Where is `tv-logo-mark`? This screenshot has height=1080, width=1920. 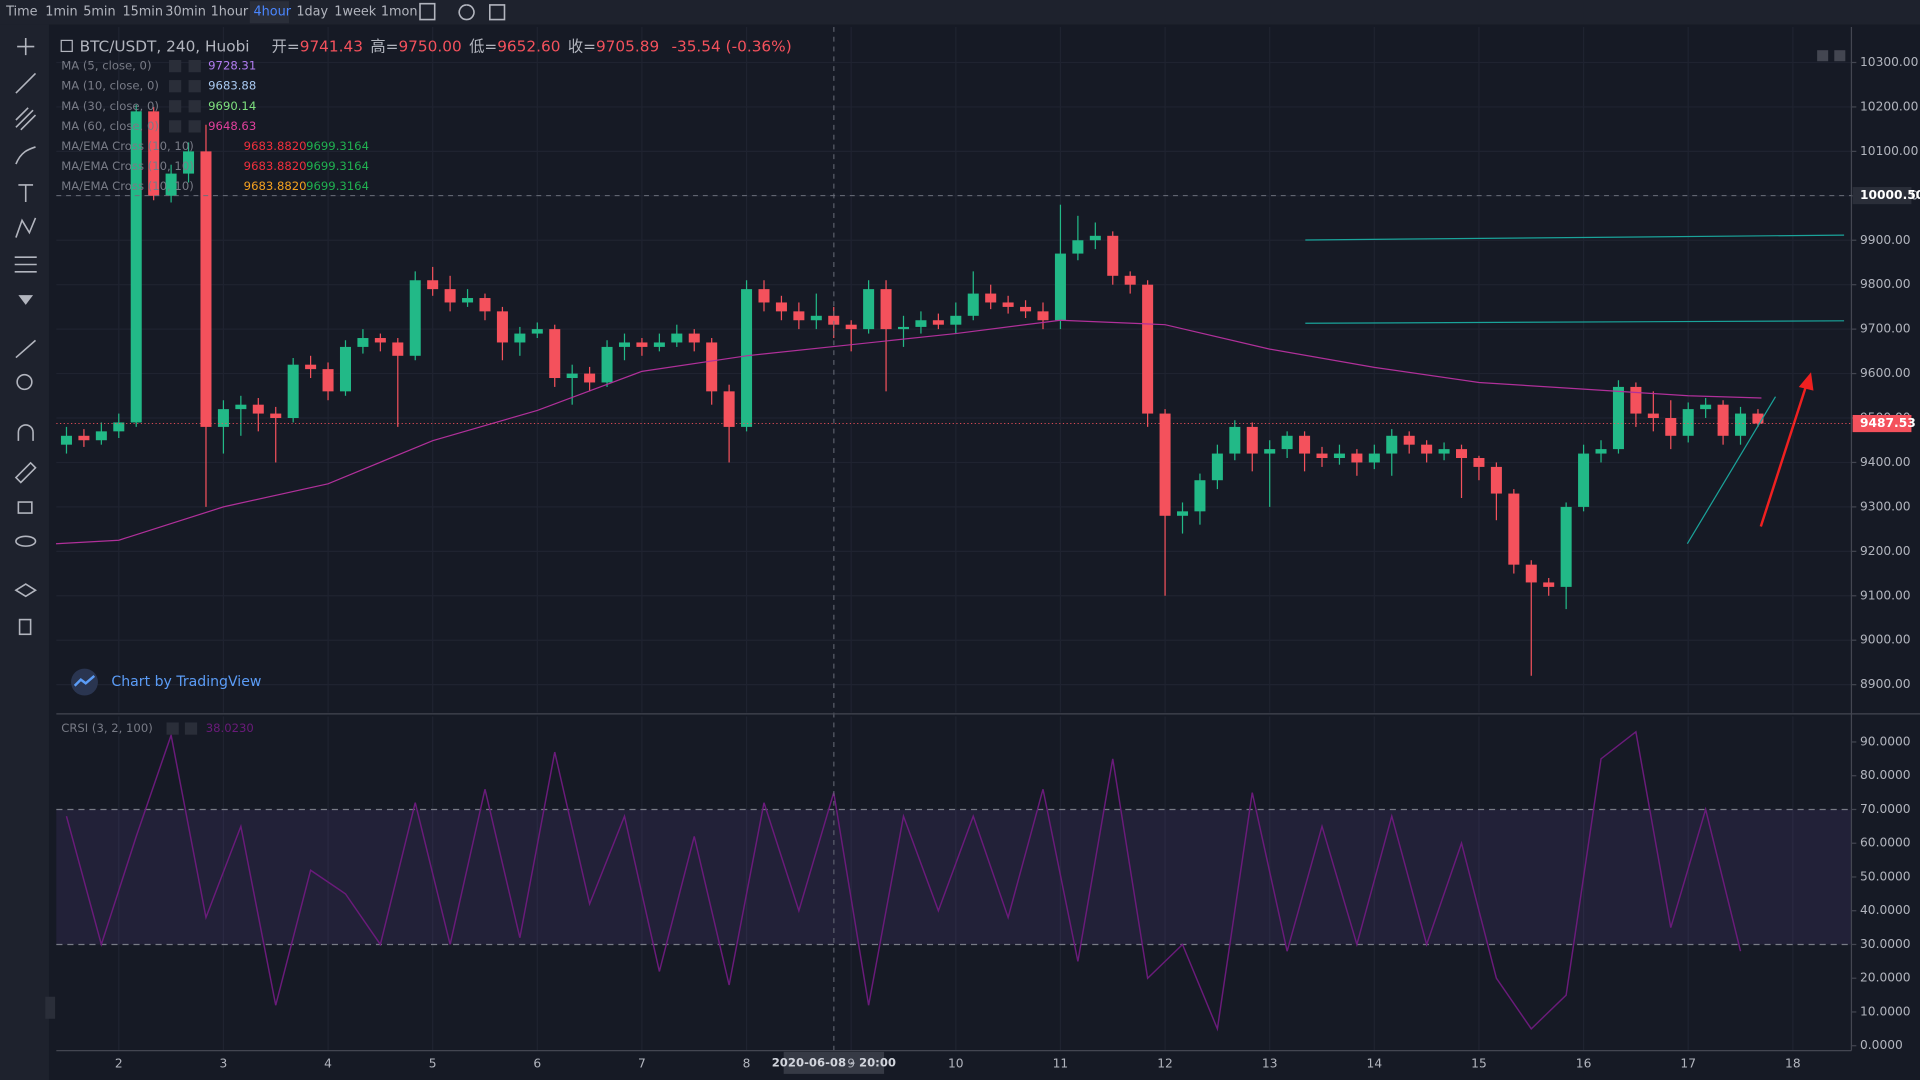
tv-logo-mark is located at coordinates (84, 680).